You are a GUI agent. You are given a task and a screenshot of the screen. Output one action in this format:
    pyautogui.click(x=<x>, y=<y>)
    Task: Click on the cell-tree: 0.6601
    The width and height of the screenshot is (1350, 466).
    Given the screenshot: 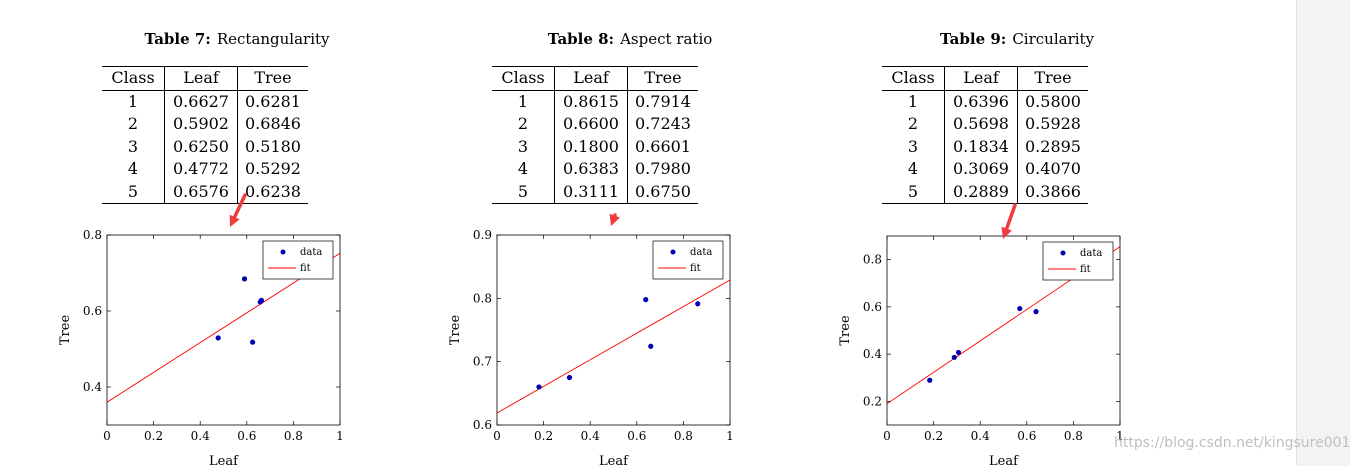 What is the action you would take?
    pyautogui.click(x=663, y=146)
    